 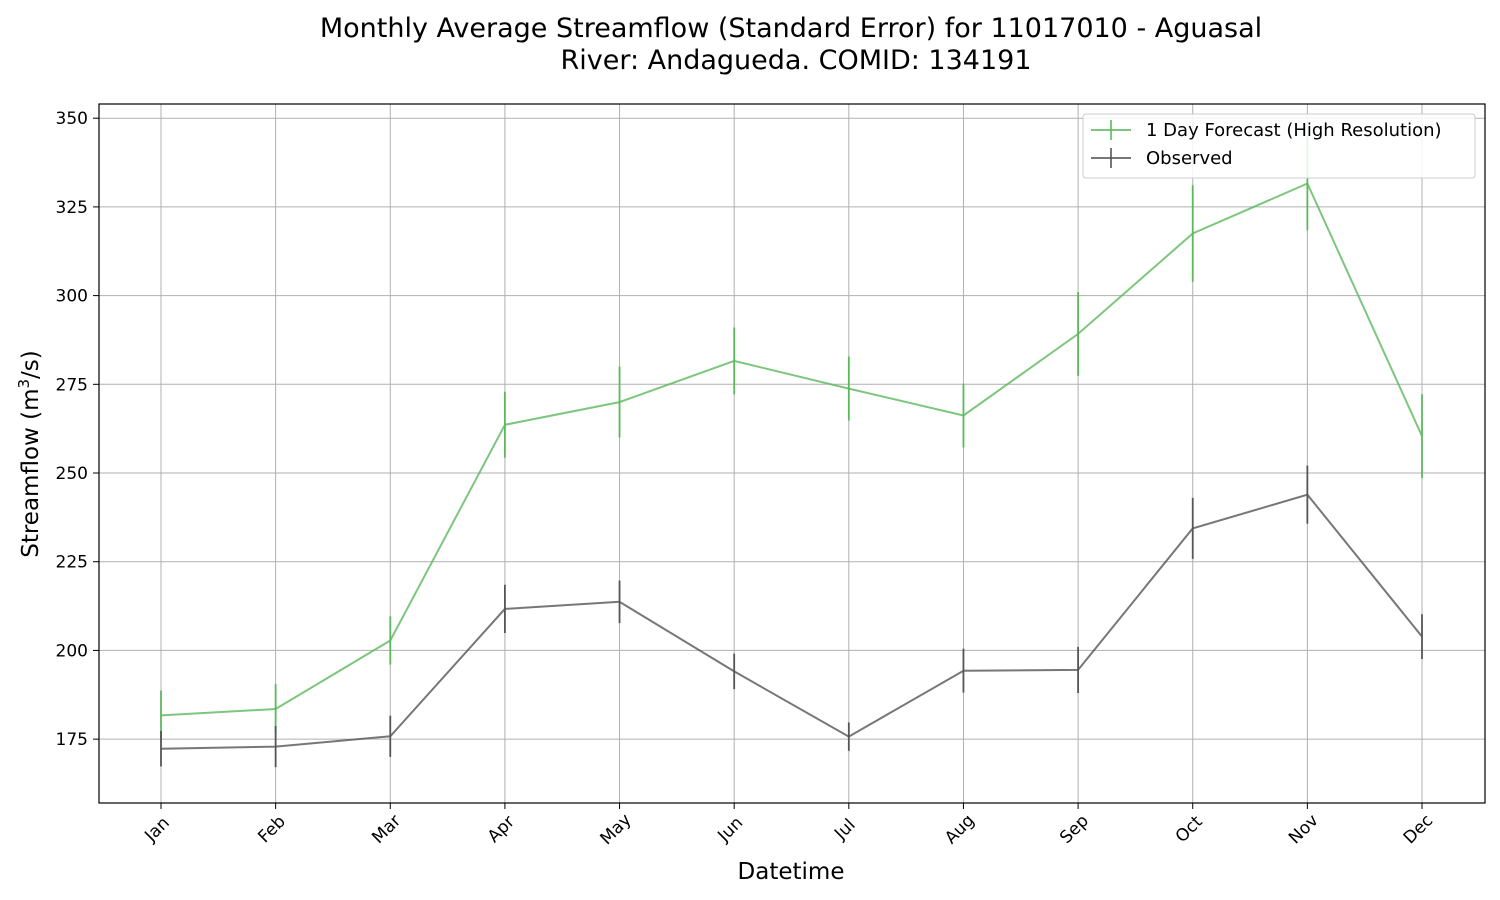 What do you see at coordinates (791, 872) in the screenshot?
I see `x-axis-label: Datetime` at bounding box center [791, 872].